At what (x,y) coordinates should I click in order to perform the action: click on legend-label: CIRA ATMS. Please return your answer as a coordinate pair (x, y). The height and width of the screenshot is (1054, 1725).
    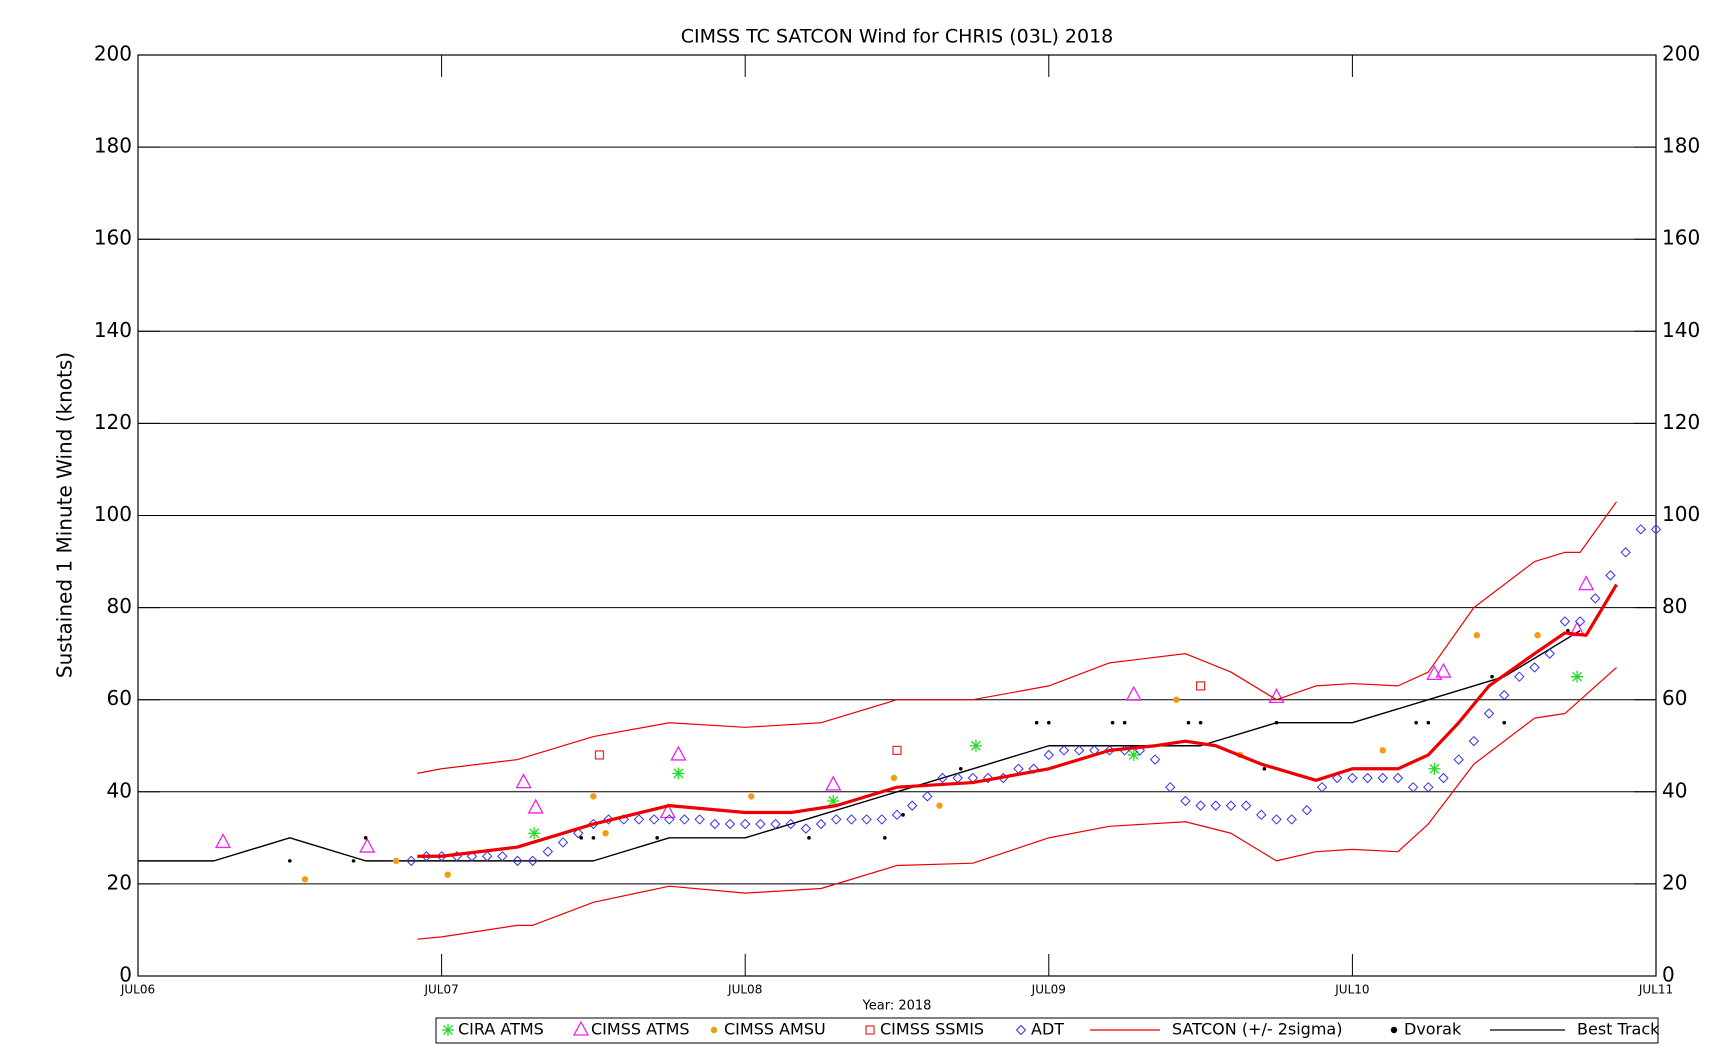
    Looking at the image, I should click on (501, 1029).